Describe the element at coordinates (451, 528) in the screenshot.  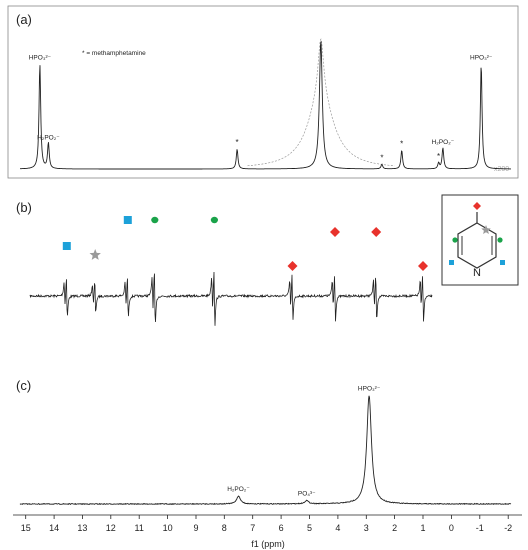
I see `x-tick-label: 0` at that location.